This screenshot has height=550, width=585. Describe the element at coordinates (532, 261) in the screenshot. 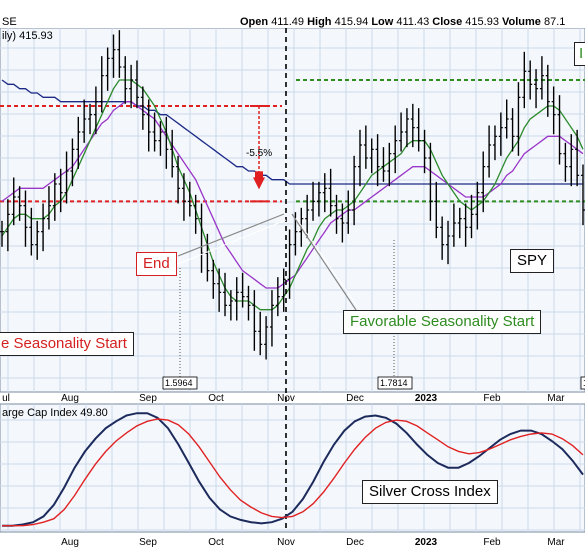

I see `symbol-label: SPY` at that location.